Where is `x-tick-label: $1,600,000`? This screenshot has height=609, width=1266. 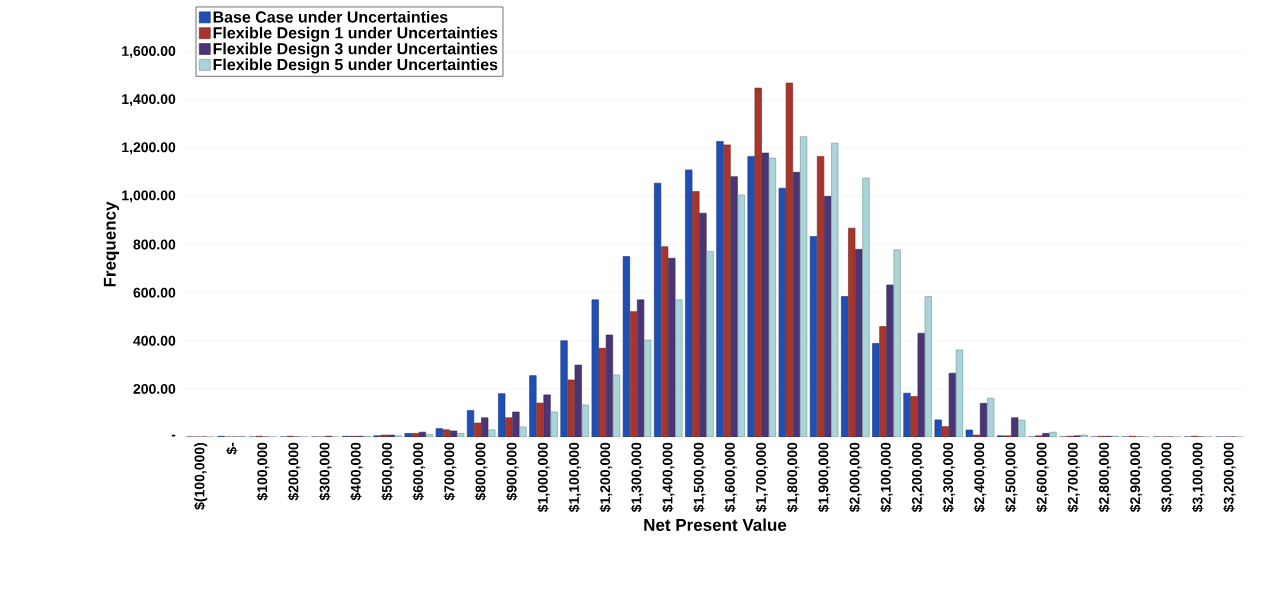 x-tick-label: $1,600,000 is located at coordinates (730, 477).